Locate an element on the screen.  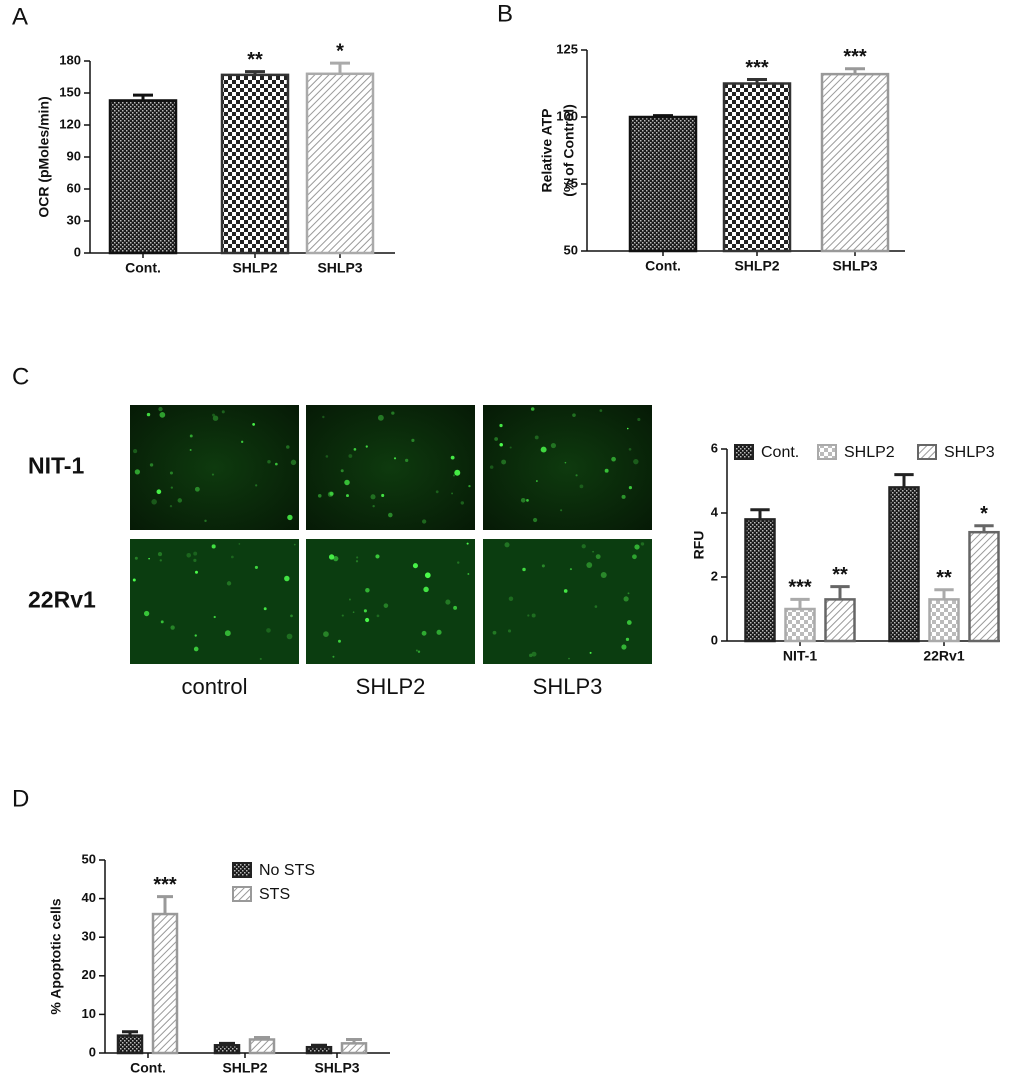
legend-label: SHLP3 is located at coordinates (969, 452).